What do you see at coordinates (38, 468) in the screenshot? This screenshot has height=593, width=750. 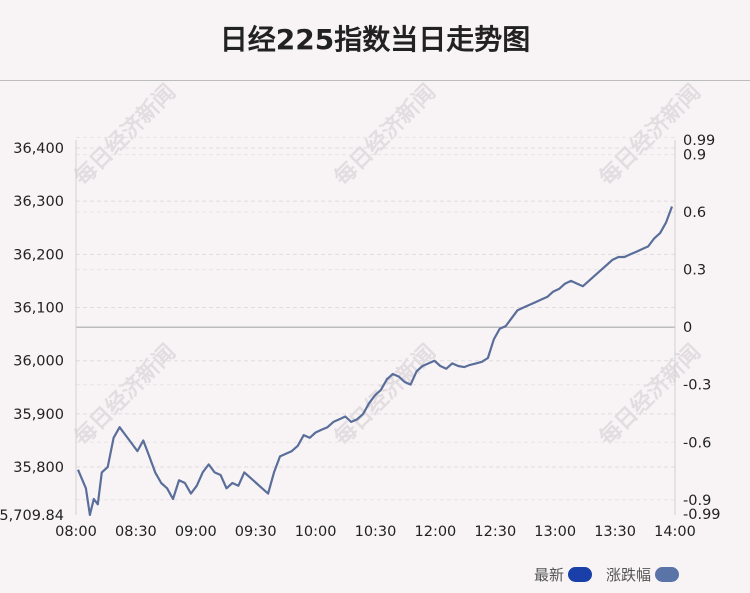 I see `y-left-tick-label: 35,800` at bounding box center [38, 468].